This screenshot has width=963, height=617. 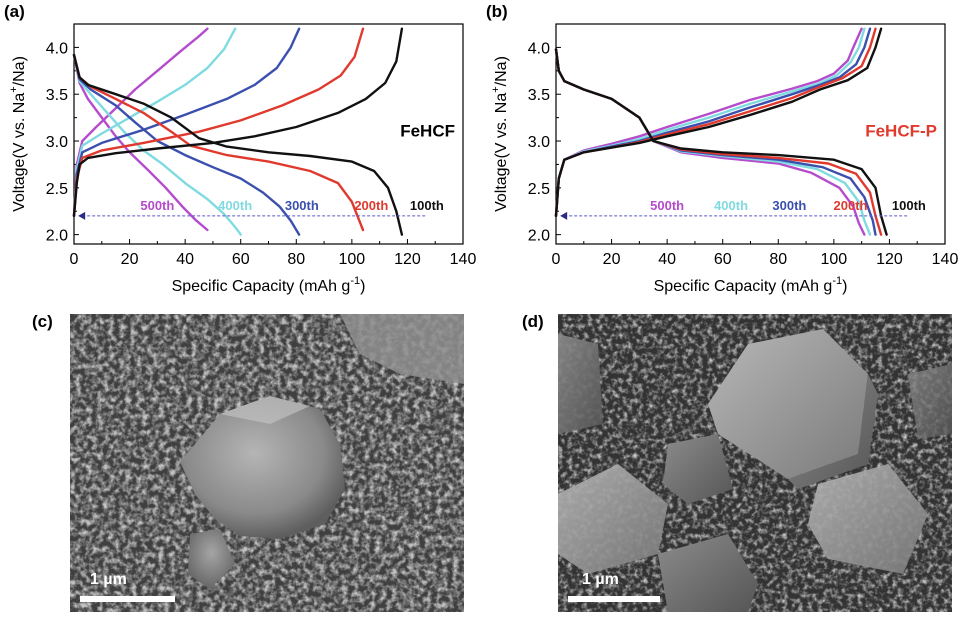 What do you see at coordinates (623, 589) in the screenshot?
I see `scale-bar-d: 1 µm` at bounding box center [623, 589].